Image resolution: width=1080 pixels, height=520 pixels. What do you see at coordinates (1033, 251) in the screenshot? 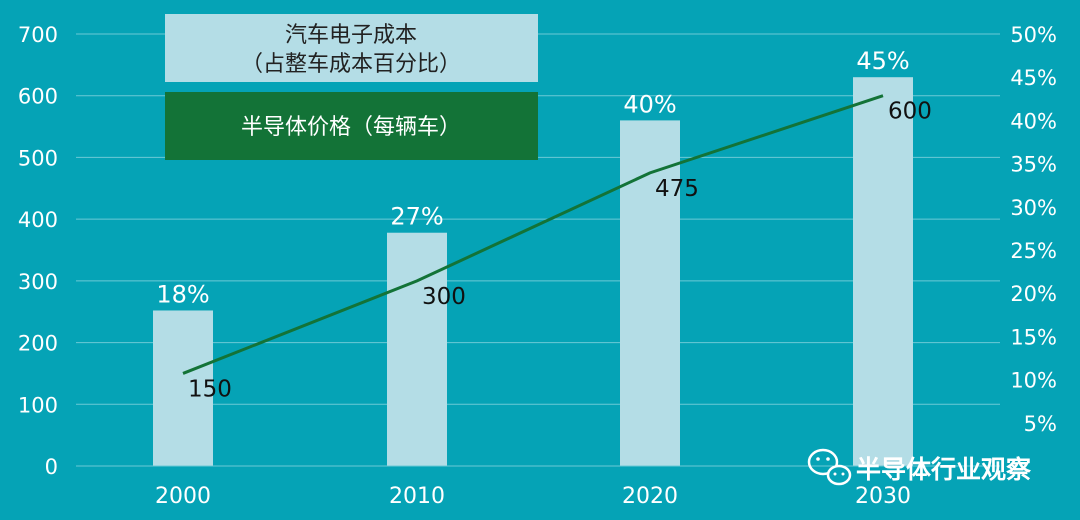
I see `right-axis-tick-label: 25%` at bounding box center [1033, 251].